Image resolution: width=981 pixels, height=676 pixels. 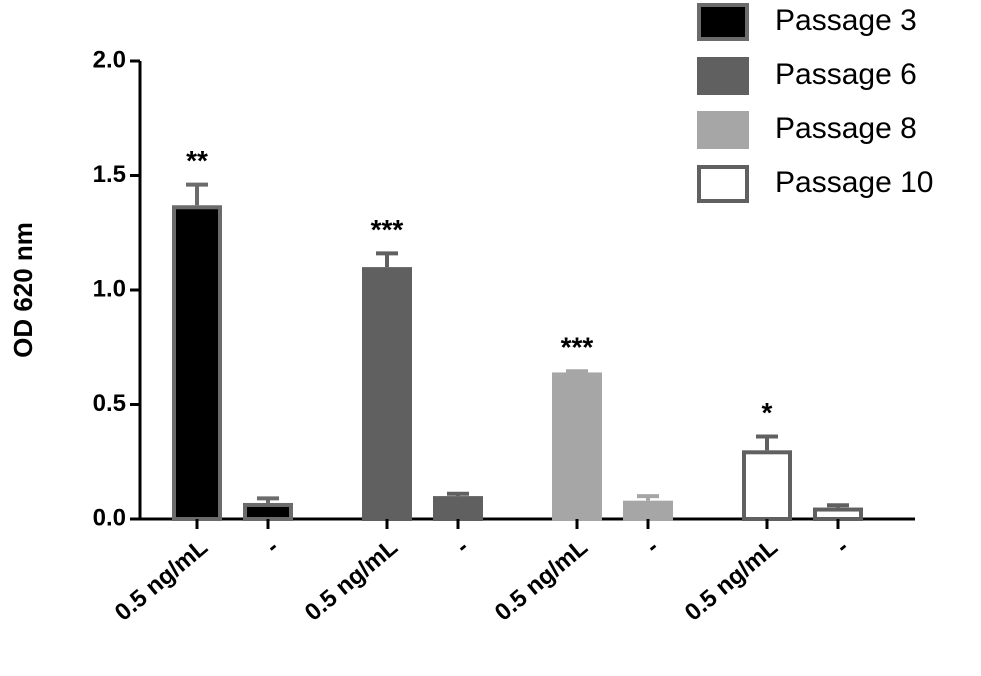 I want to click on y-tick-label: 1.5, so click(x=109, y=174).